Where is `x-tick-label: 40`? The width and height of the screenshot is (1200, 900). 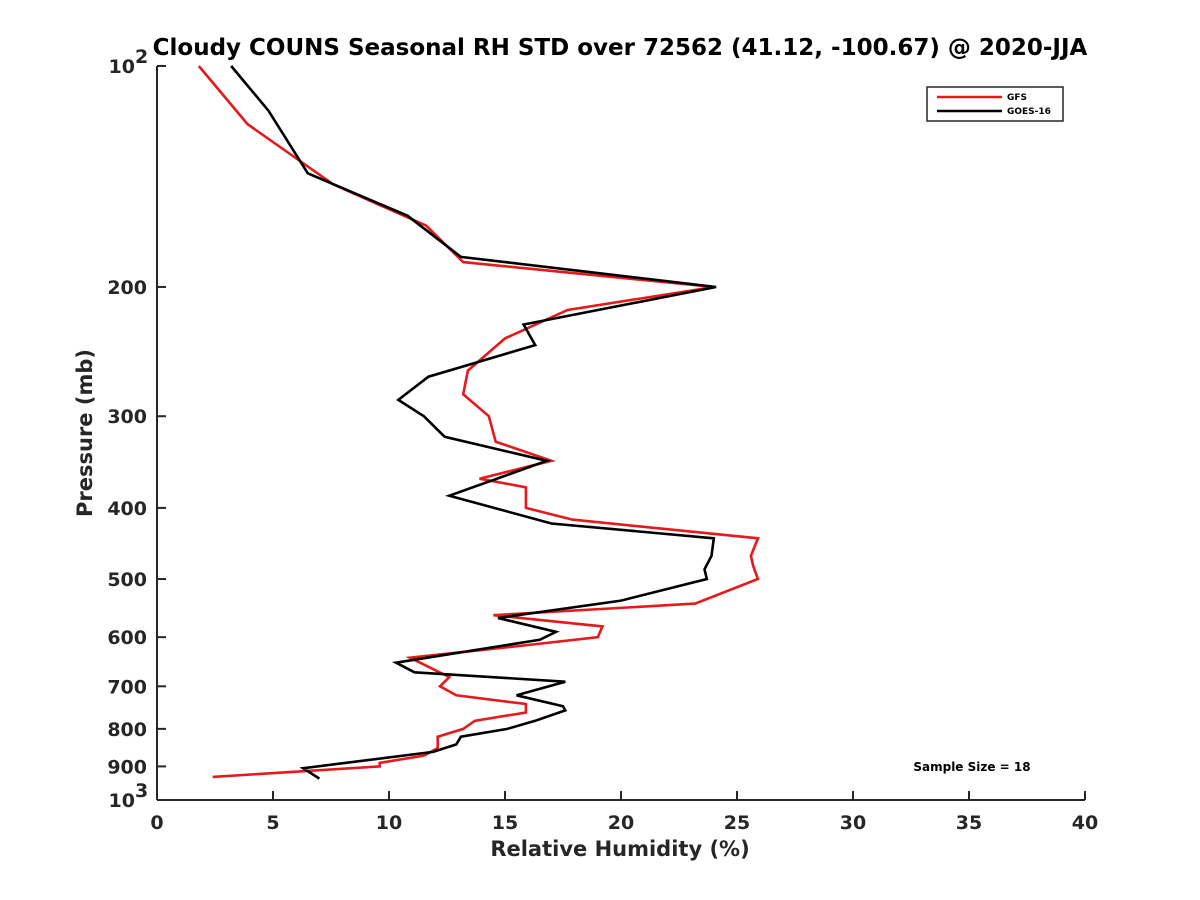 x-tick-label: 40 is located at coordinates (1085, 823).